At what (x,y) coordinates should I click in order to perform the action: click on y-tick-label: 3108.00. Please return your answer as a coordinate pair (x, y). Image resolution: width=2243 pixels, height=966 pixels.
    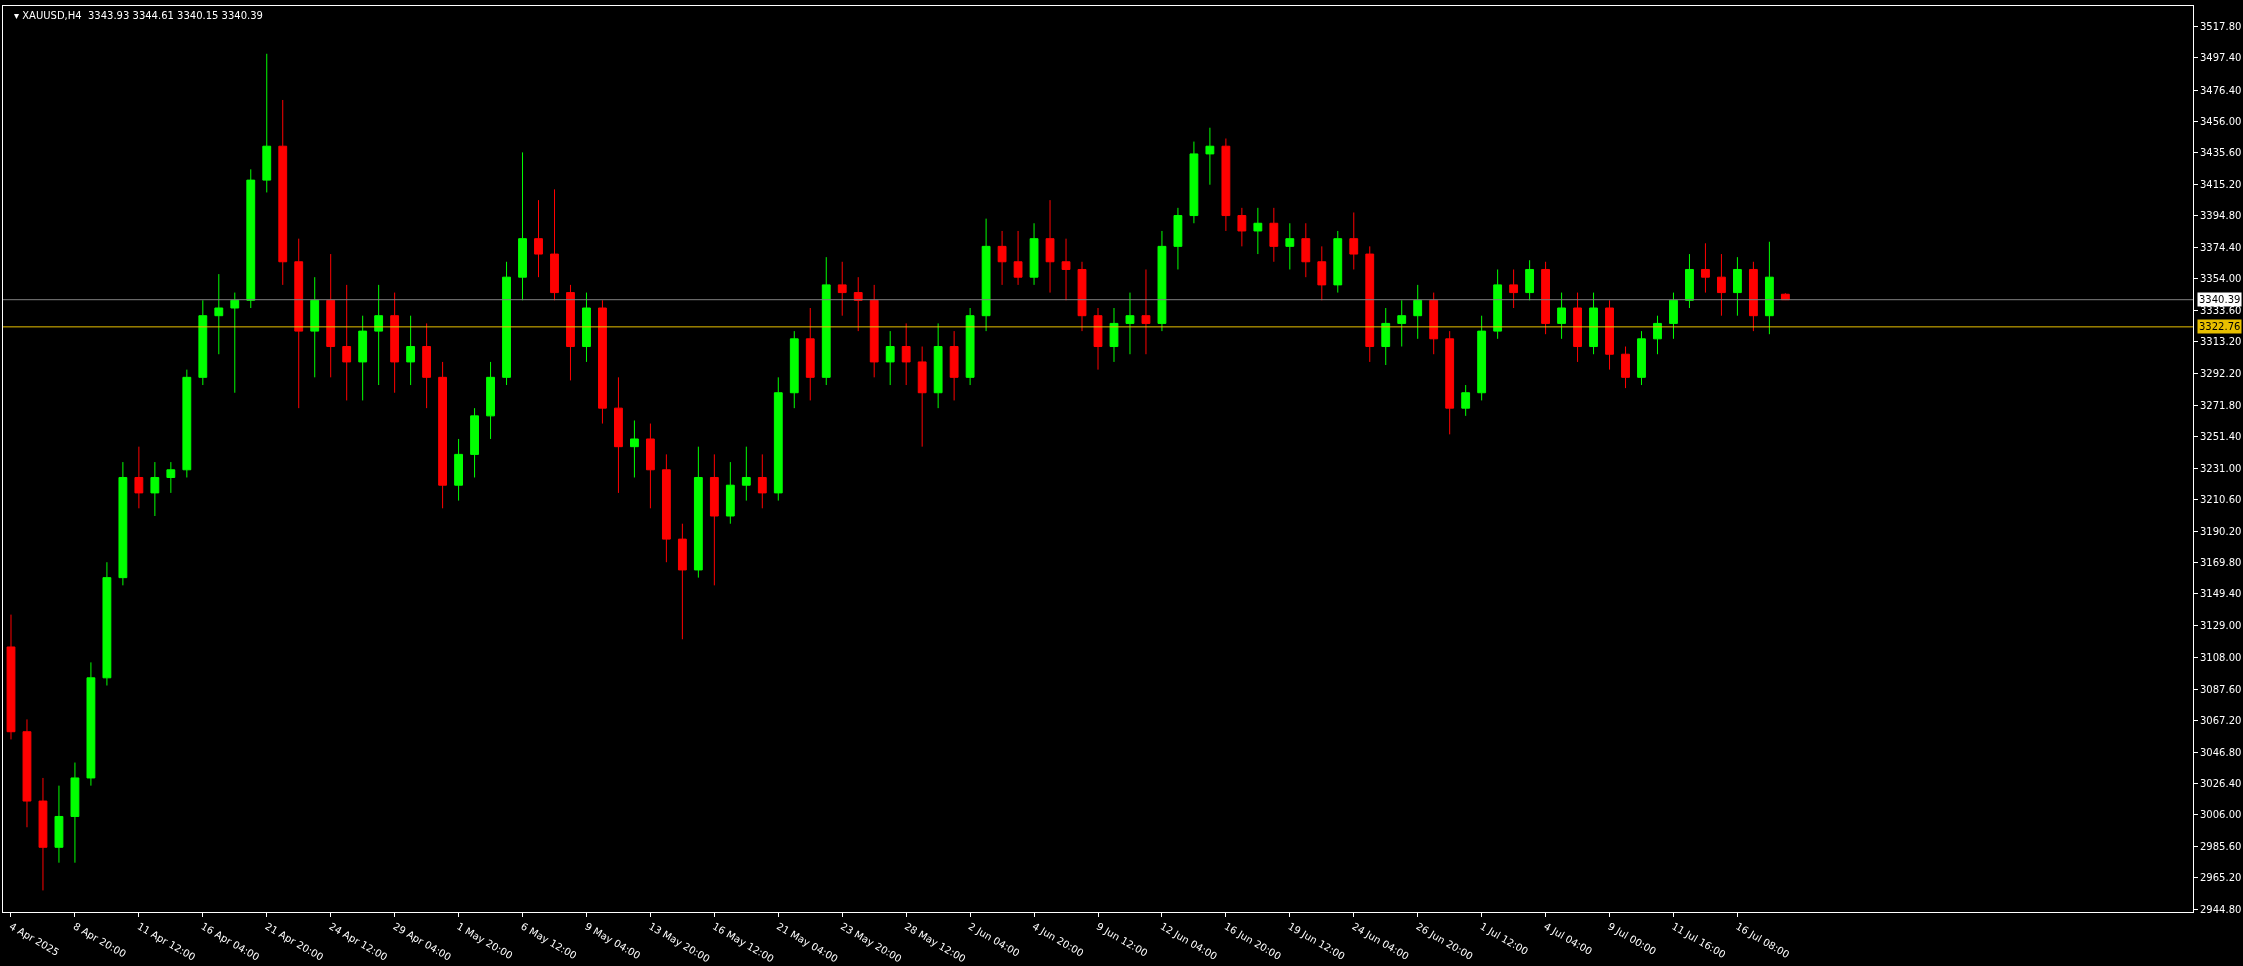
    Looking at the image, I should click on (2221, 658).